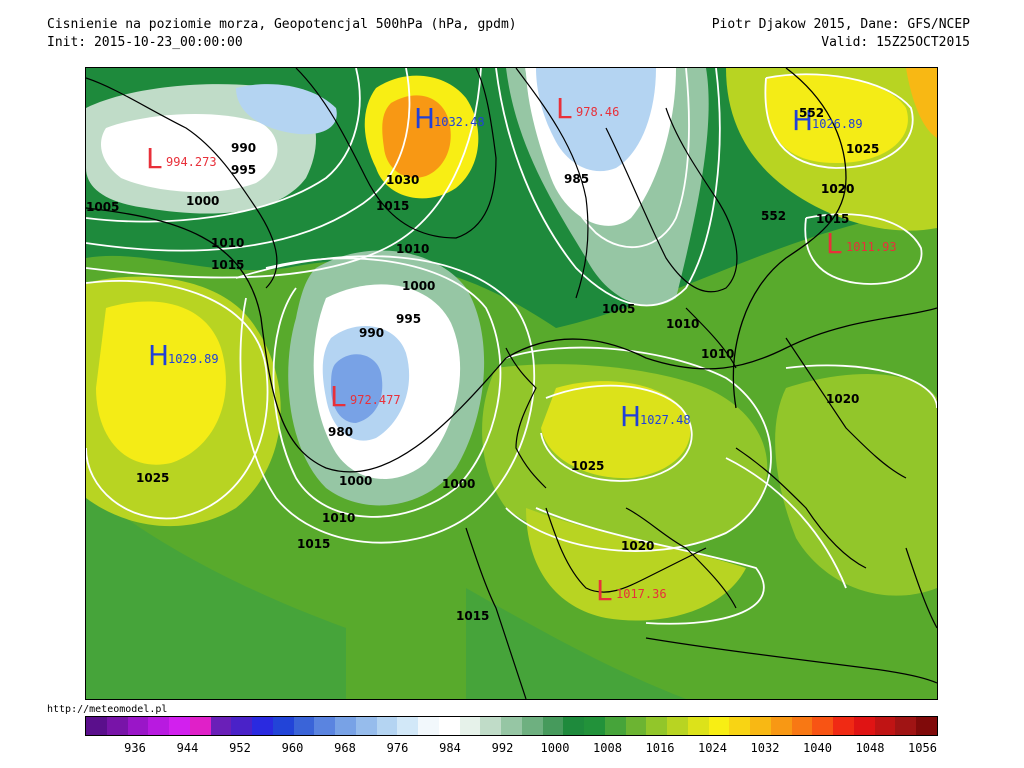 The height and width of the screenshot is (768, 1024). What do you see at coordinates (555, 748) in the screenshot?
I see `legend-tick-label: 1000` at bounding box center [555, 748].